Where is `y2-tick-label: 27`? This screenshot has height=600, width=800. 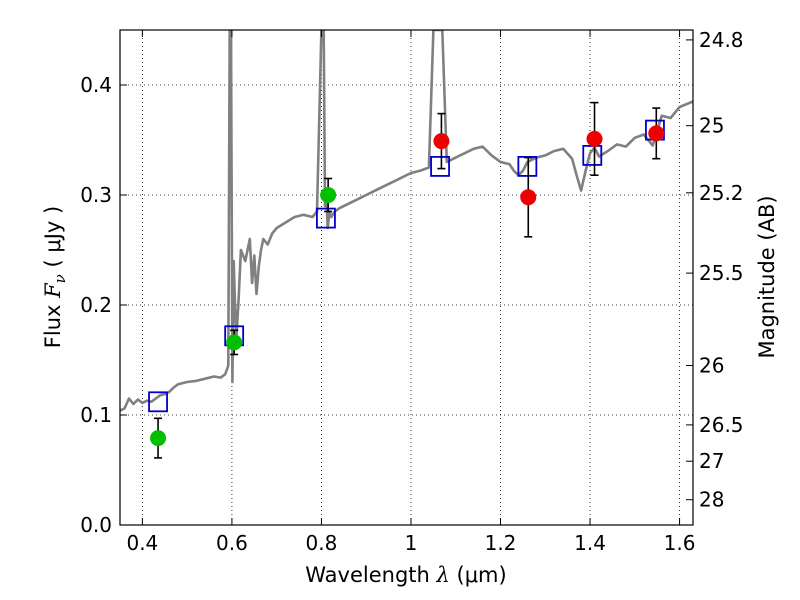 y2-tick-label: 27 is located at coordinates (711, 461).